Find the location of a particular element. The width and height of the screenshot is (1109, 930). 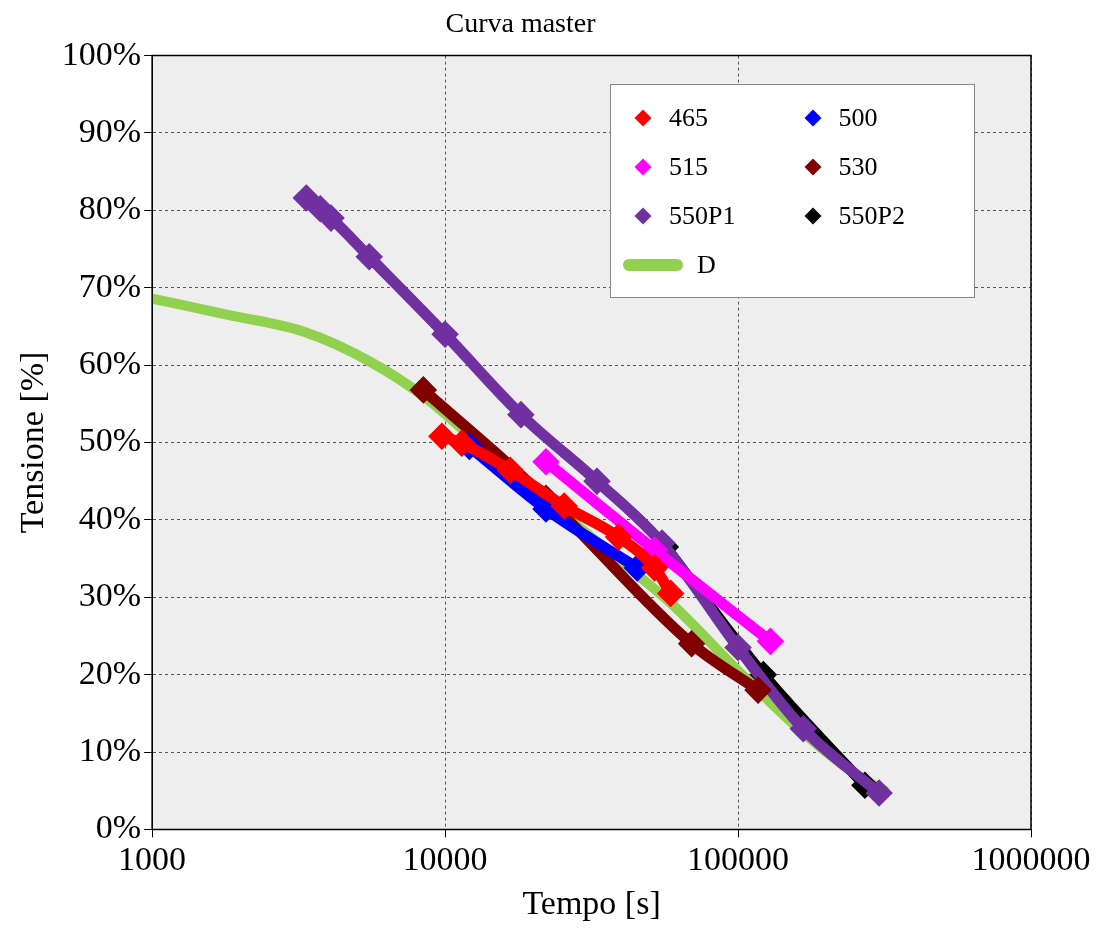

legend-label: 530 is located at coordinates (858, 166).